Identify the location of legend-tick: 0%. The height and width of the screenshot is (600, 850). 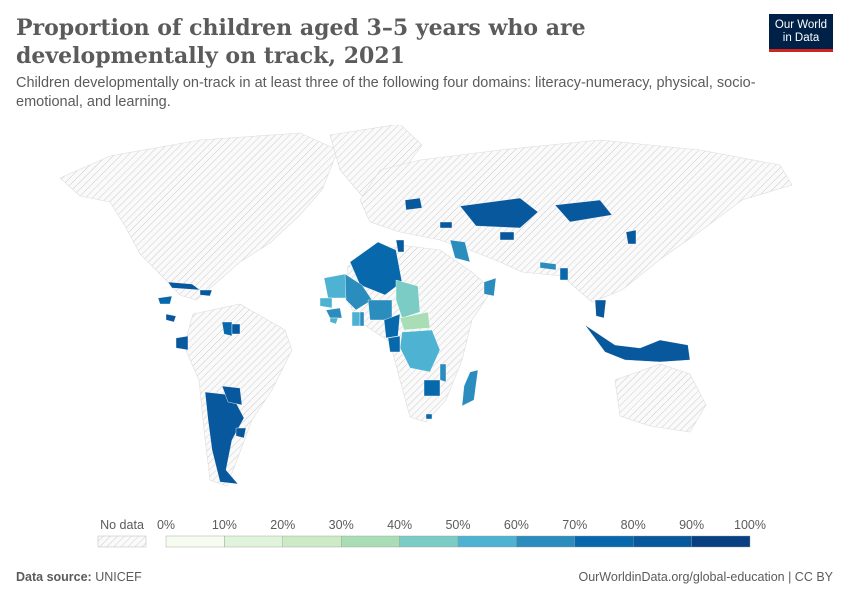
(166, 525).